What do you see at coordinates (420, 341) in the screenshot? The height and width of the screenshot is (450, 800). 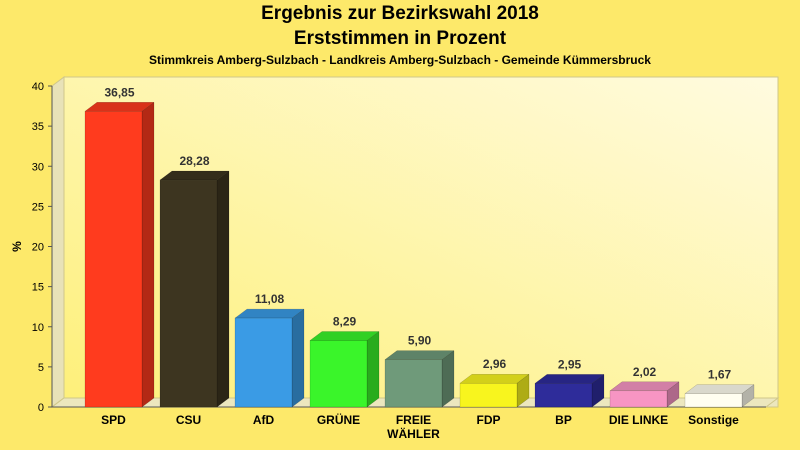 I see `bar-value-label: 5,90` at bounding box center [420, 341].